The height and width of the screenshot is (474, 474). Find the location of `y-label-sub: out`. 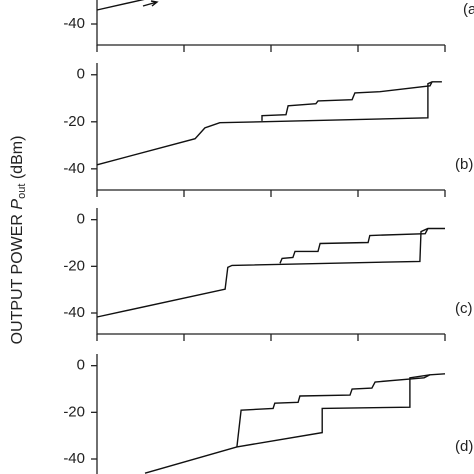

y-label-sub: out is located at coordinates (22, 191).